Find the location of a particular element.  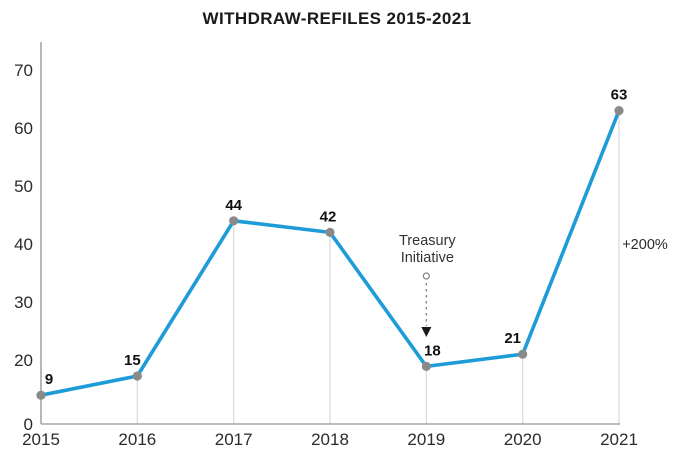

y-tick-label: 40 is located at coordinates (23, 244).